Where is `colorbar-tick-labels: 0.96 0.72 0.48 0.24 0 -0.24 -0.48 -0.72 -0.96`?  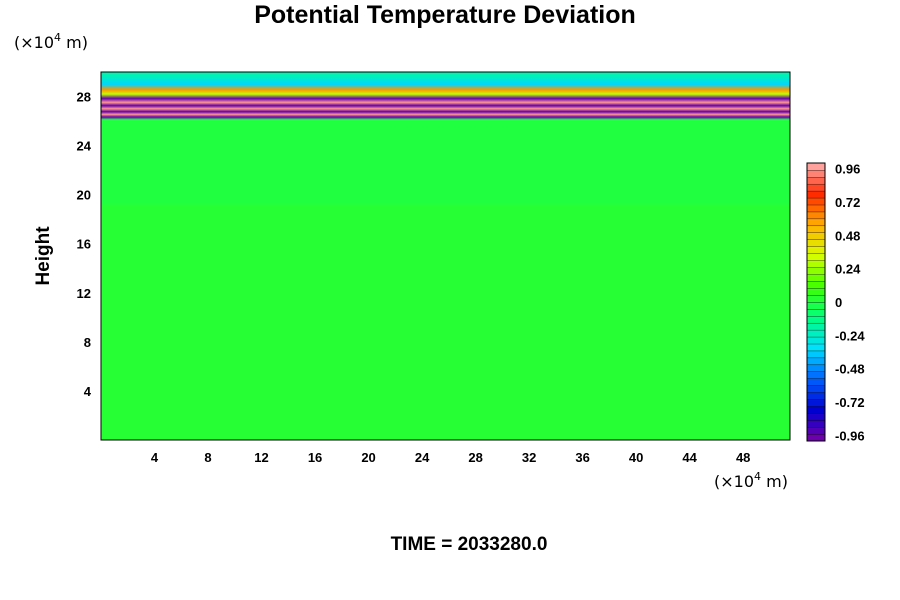 colorbar-tick-labels: 0.96 0.72 0.48 0.24 0 -0.24 -0.48 -0.72 -0.96 is located at coordinates (850, 303).